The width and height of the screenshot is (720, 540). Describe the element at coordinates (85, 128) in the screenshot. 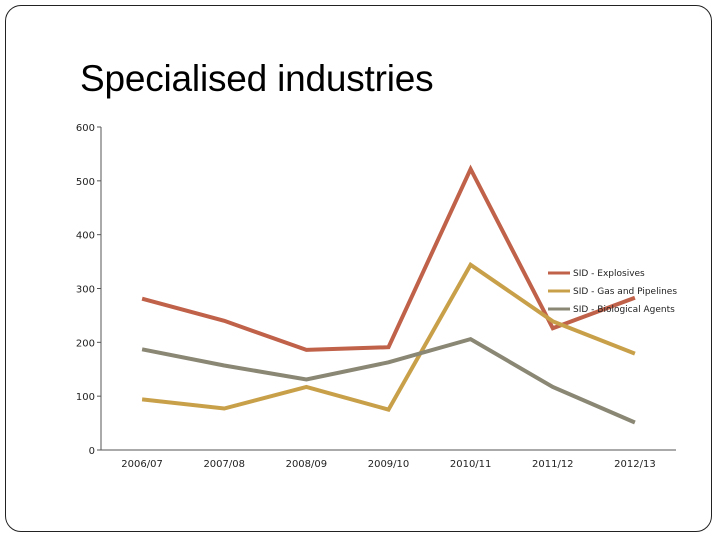

I see `y-tick-label: 600` at that location.